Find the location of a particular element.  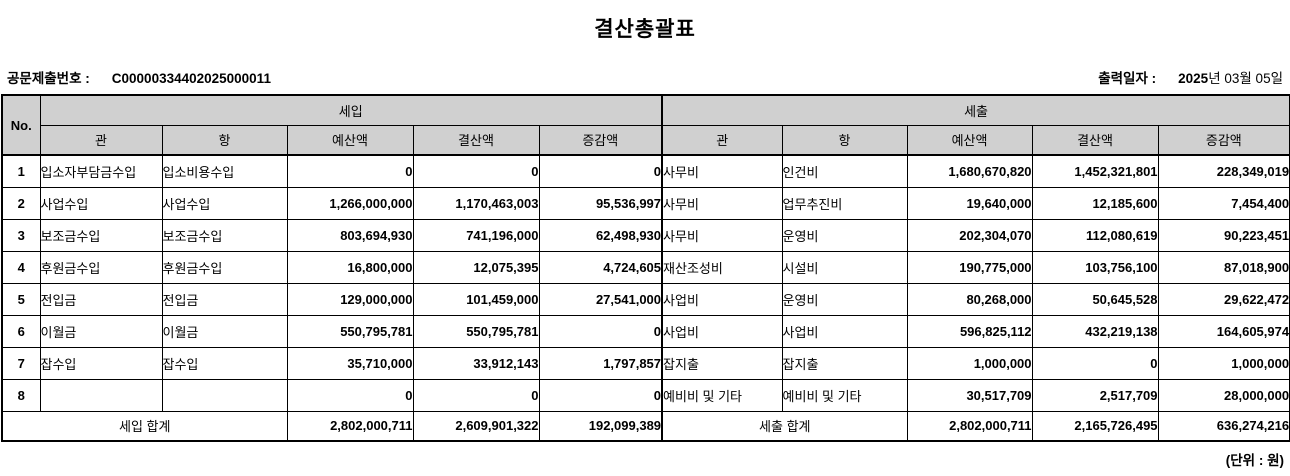

expense-settlement-cell: 2,517,709 is located at coordinates (1095, 395).